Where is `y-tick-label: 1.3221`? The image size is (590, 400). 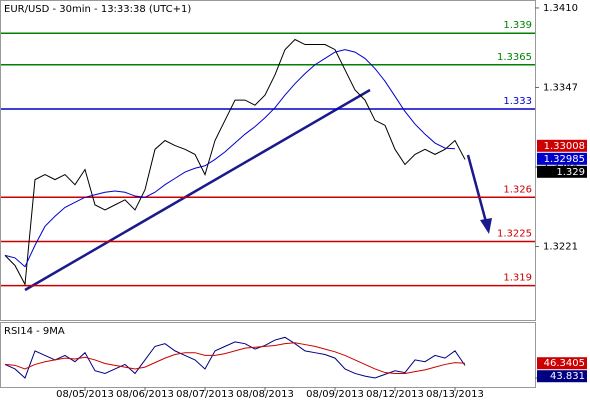
y-tick-label: 1.3221 is located at coordinates (560, 247).